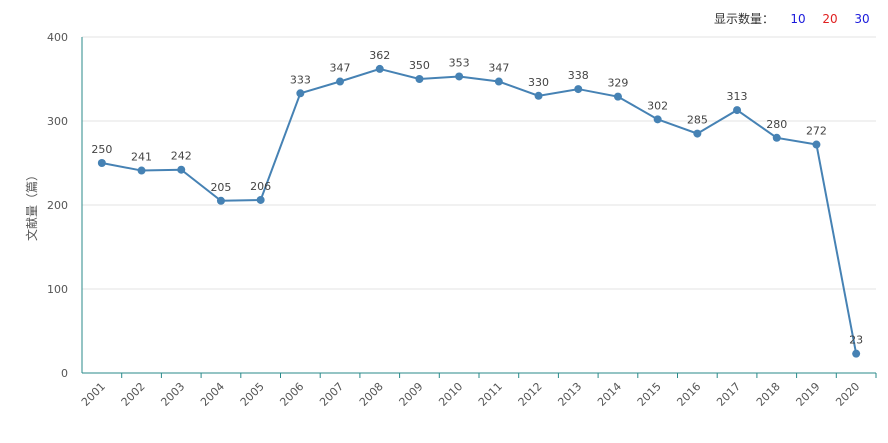 The width and height of the screenshot is (888, 443). Describe the element at coordinates (57, 121) in the screenshot. I see `y-tick-label: 300` at that location.